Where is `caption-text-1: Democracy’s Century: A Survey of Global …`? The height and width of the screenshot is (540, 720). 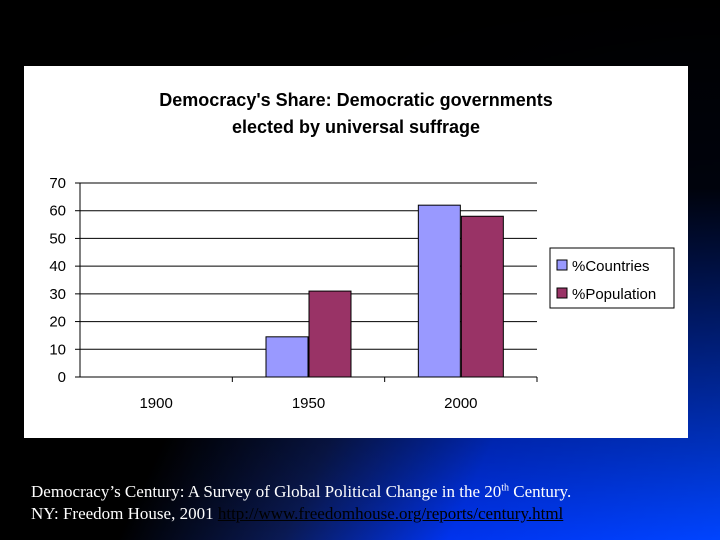
caption-text-1: Democracy’s Century: A Survey of Global … is located at coordinates (266, 491).